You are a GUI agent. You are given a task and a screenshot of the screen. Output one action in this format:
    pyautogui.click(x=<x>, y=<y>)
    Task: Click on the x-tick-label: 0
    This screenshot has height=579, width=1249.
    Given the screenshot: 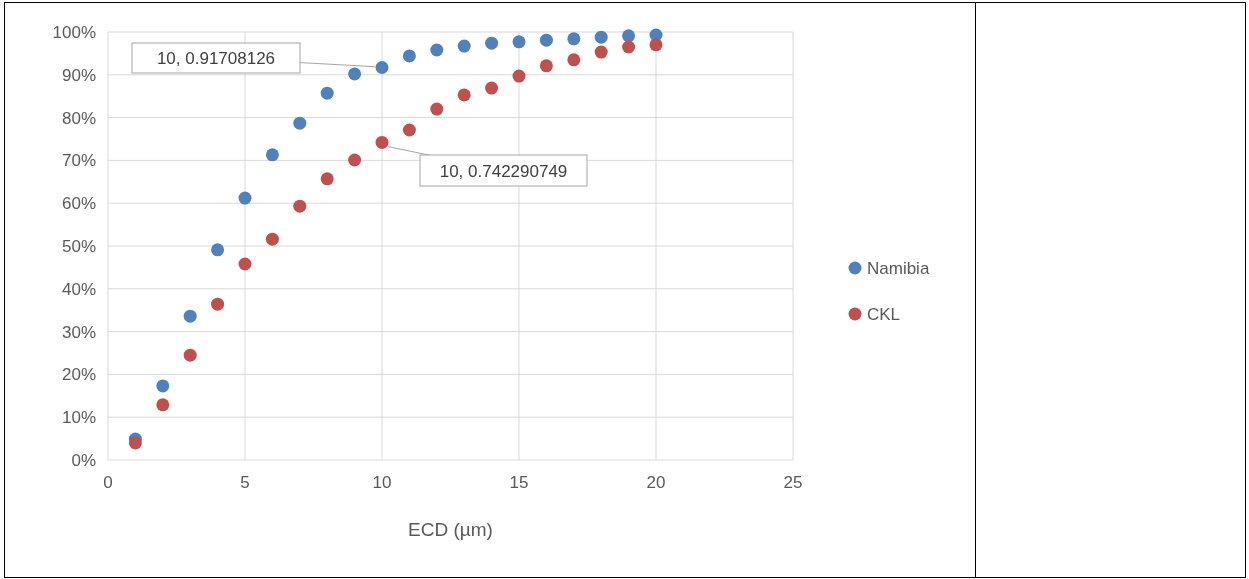 What is the action you would take?
    pyautogui.click(x=108, y=482)
    